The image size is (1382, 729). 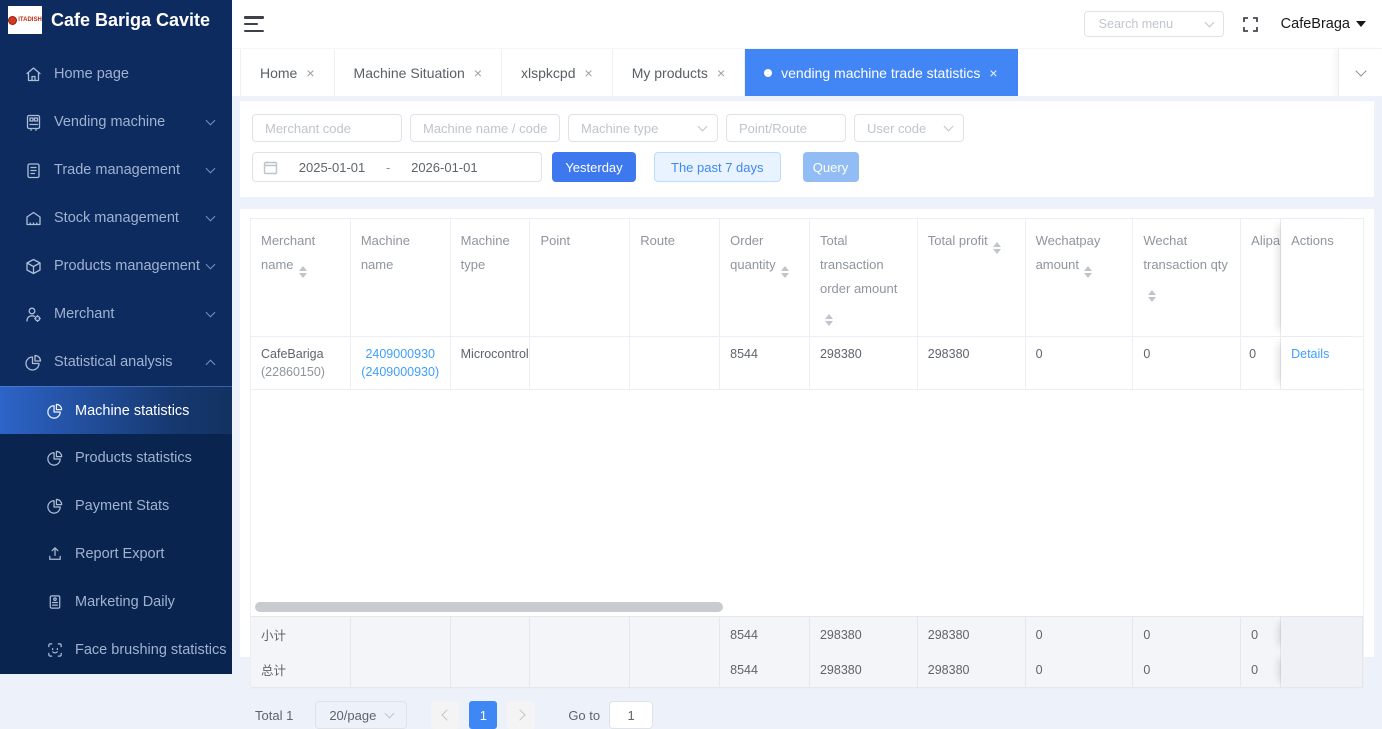 I want to click on sidebar-item-merchant: Merchant, so click(x=116, y=314).